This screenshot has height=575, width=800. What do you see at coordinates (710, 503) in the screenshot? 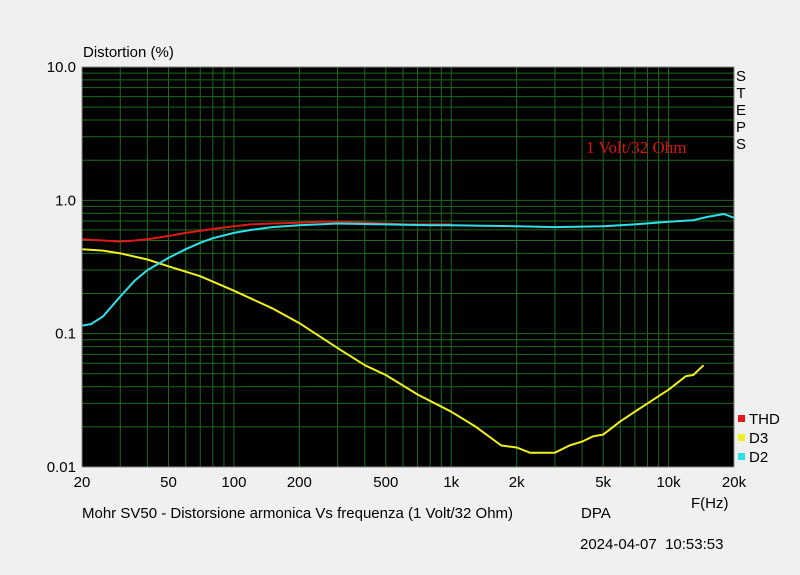
I see `x-axis-label: F(Hz)` at bounding box center [710, 503].